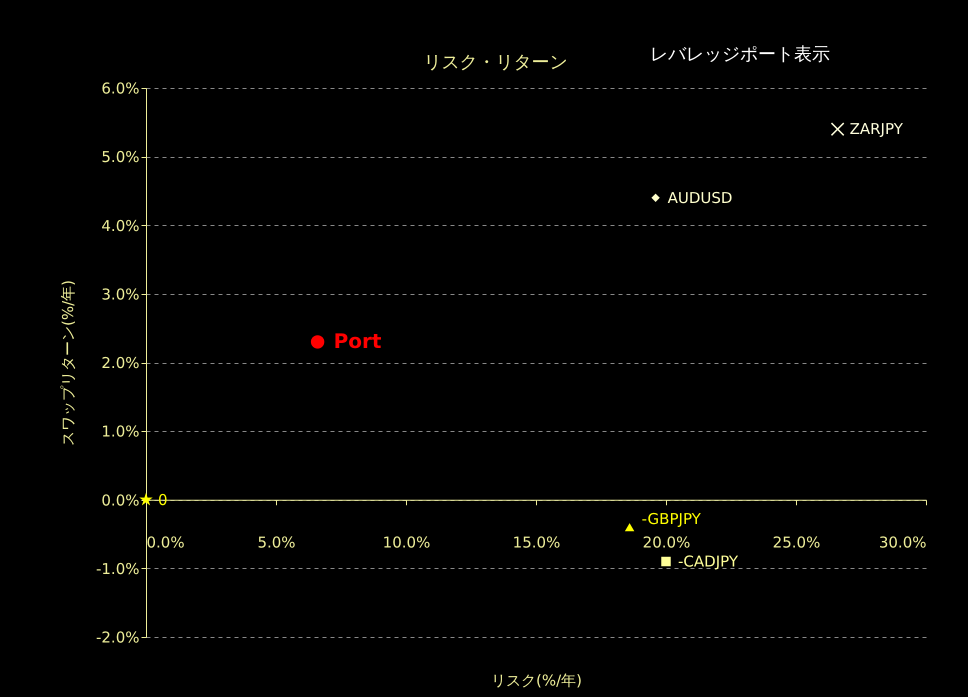 The width and height of the screenshot is (968, 697). I want to click on text: レバレッジポート表示, so click(740, 54).